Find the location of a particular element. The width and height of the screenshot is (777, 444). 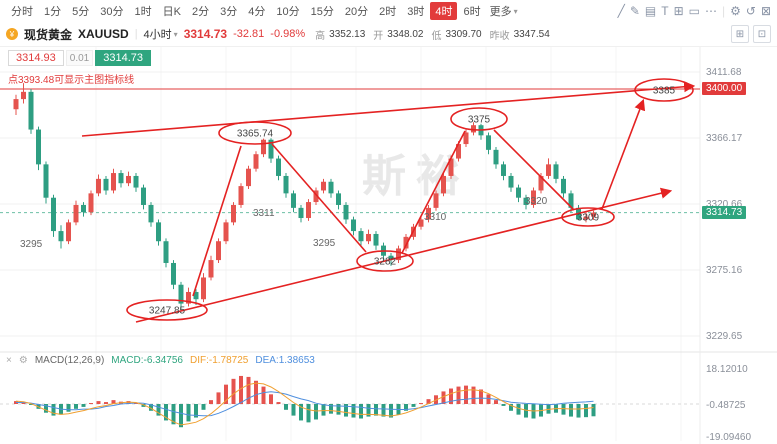

period-selector: 4小时 ▾ is located at coordinates (161, 34).